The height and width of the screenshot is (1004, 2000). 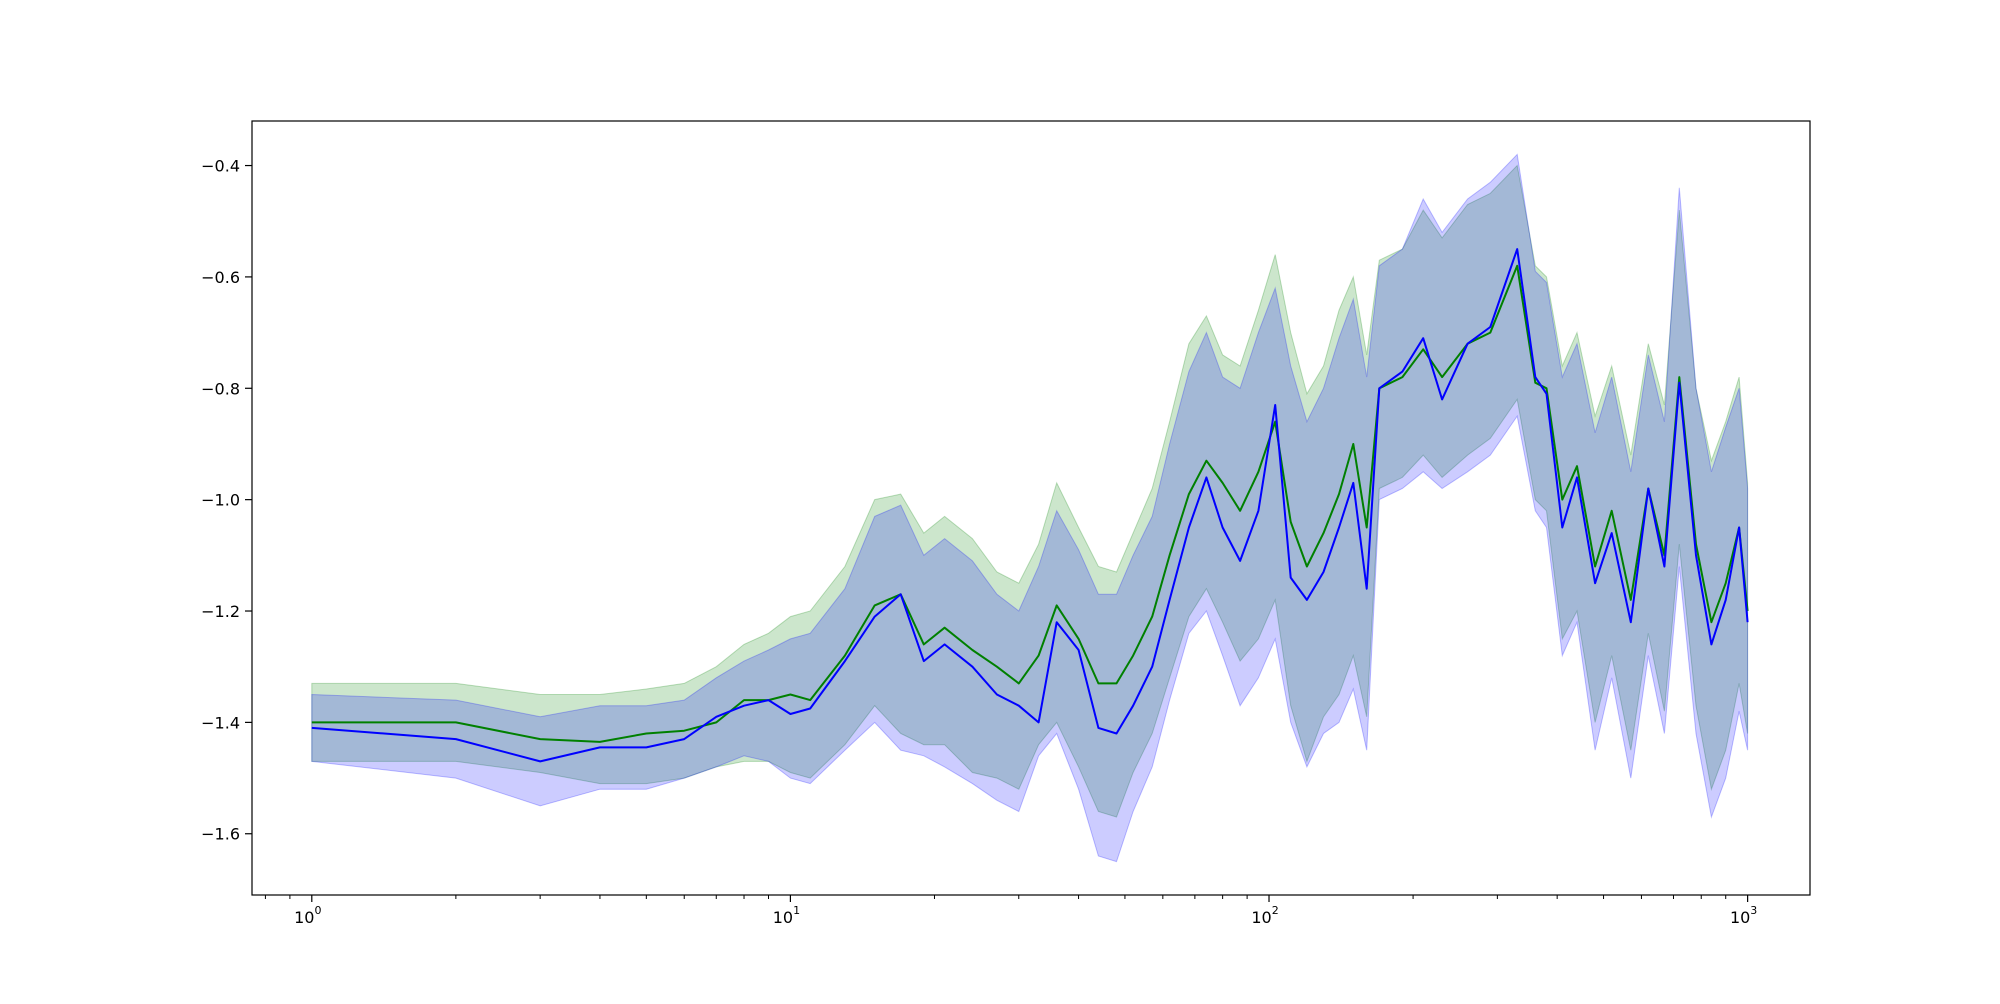 I want to click on y-axis: −0.4 −0.6 −0.8 −1.0 −1.2 −1.4 −1.6, so click(x=226, y=500).